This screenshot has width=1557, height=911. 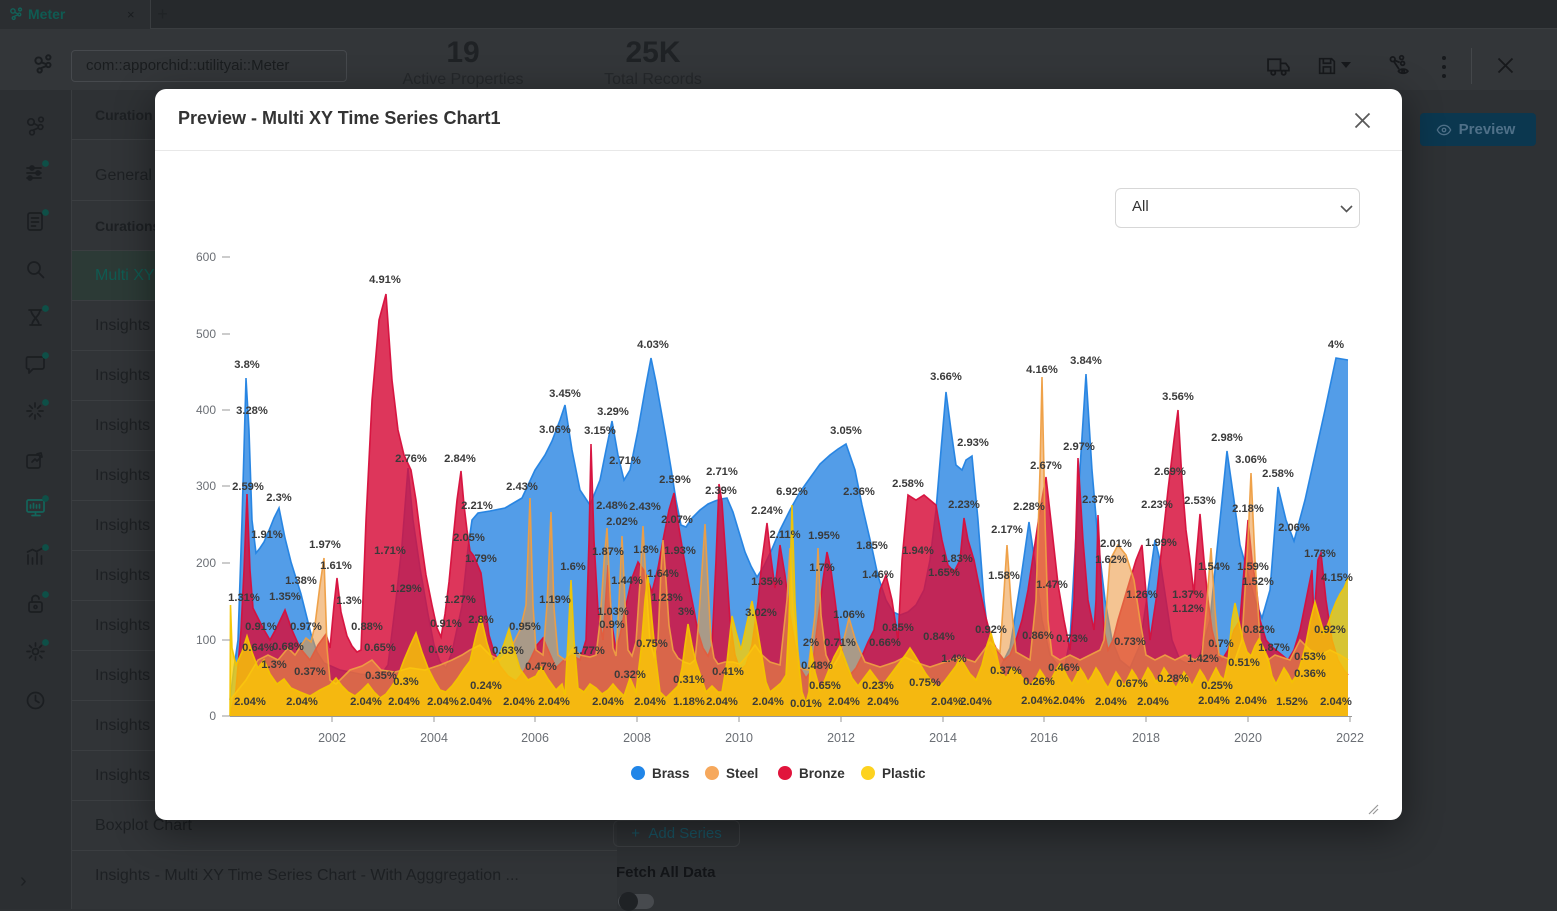 What do you see at coordinates (817, 666) in the screenshot?
I see `svg-text: 0.48%` at bounding box center [817, 666].